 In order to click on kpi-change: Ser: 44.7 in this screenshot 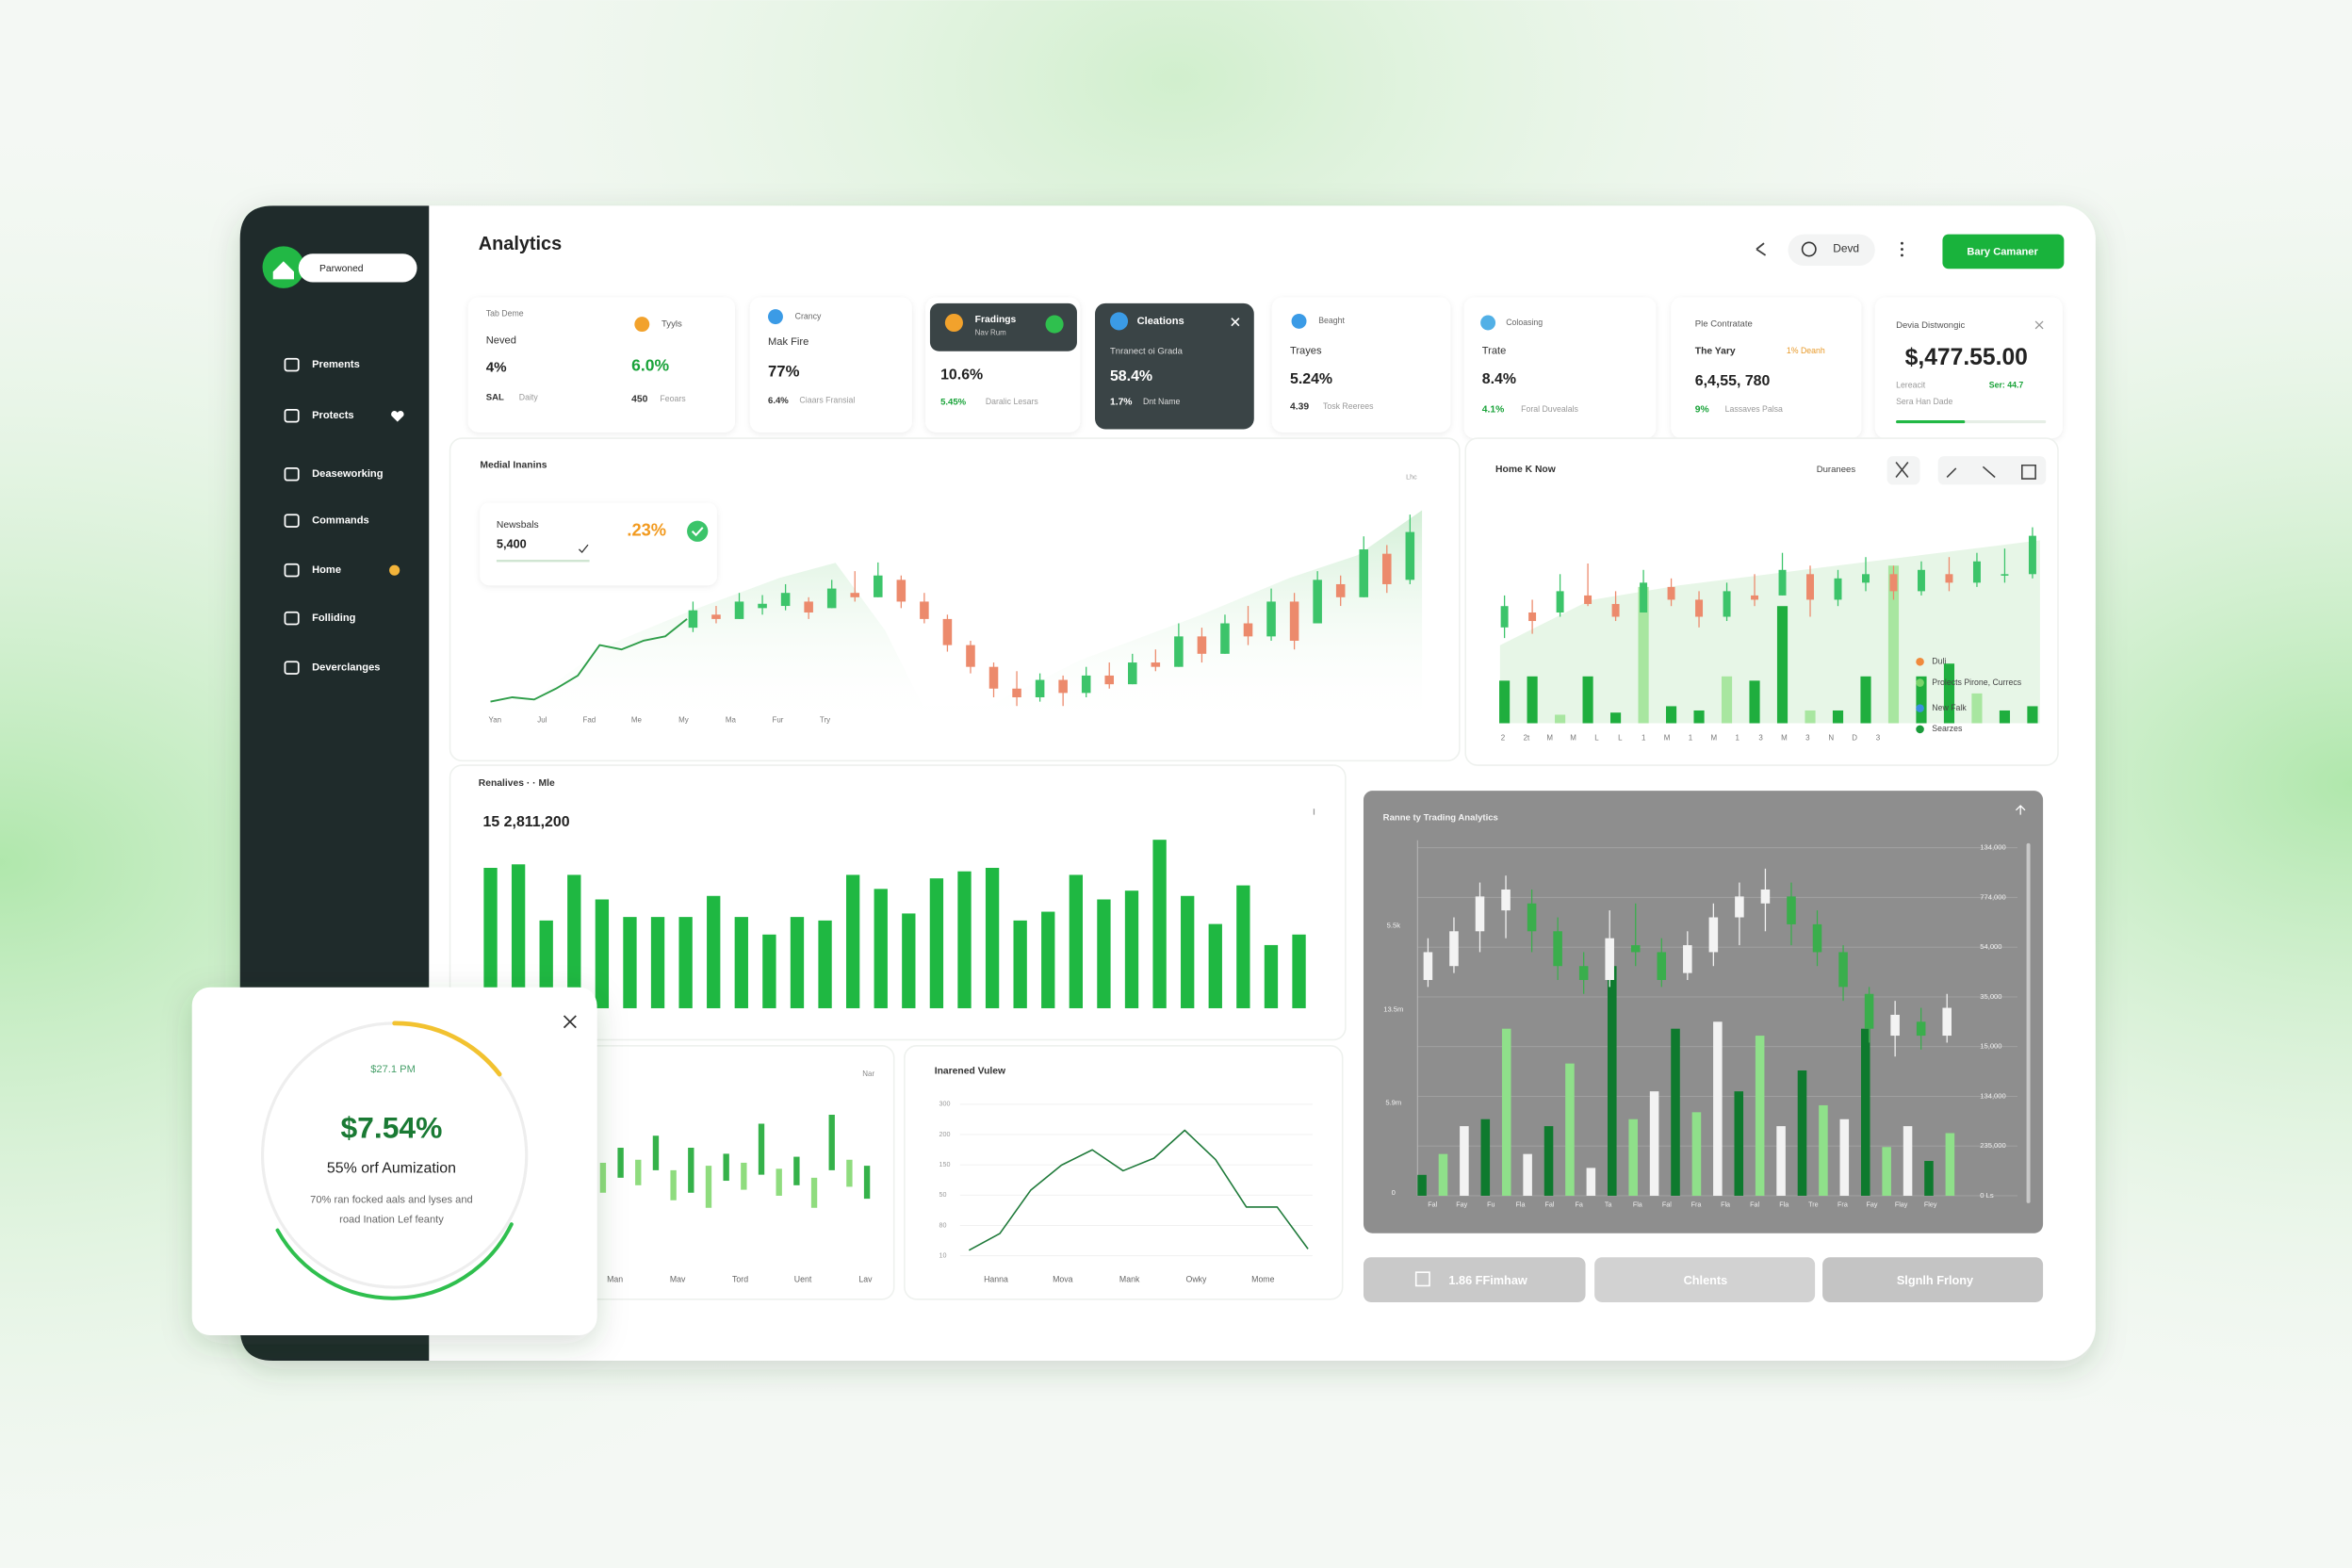, I will do `click(2006, 385)`.